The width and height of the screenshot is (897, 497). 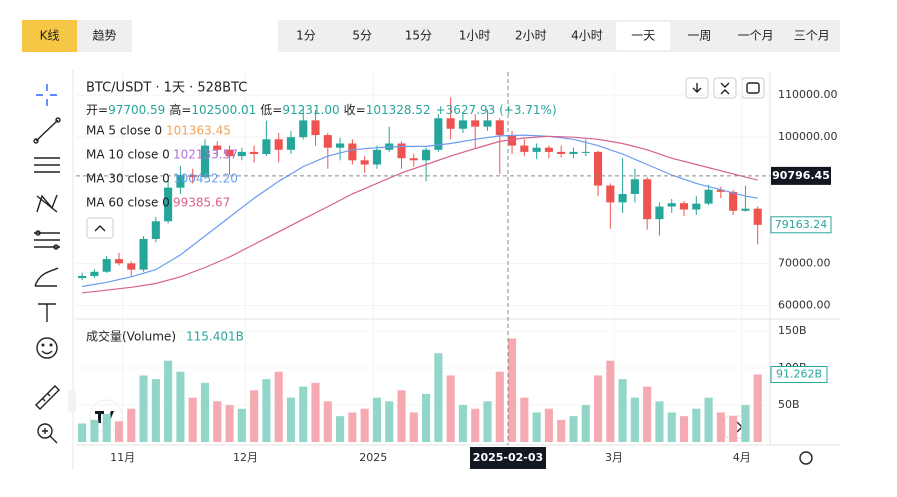 What do you see at coordinates (271, 110) in the screenshot?
I see `ohlc-key: 低=` at bounding box center [271, 110].